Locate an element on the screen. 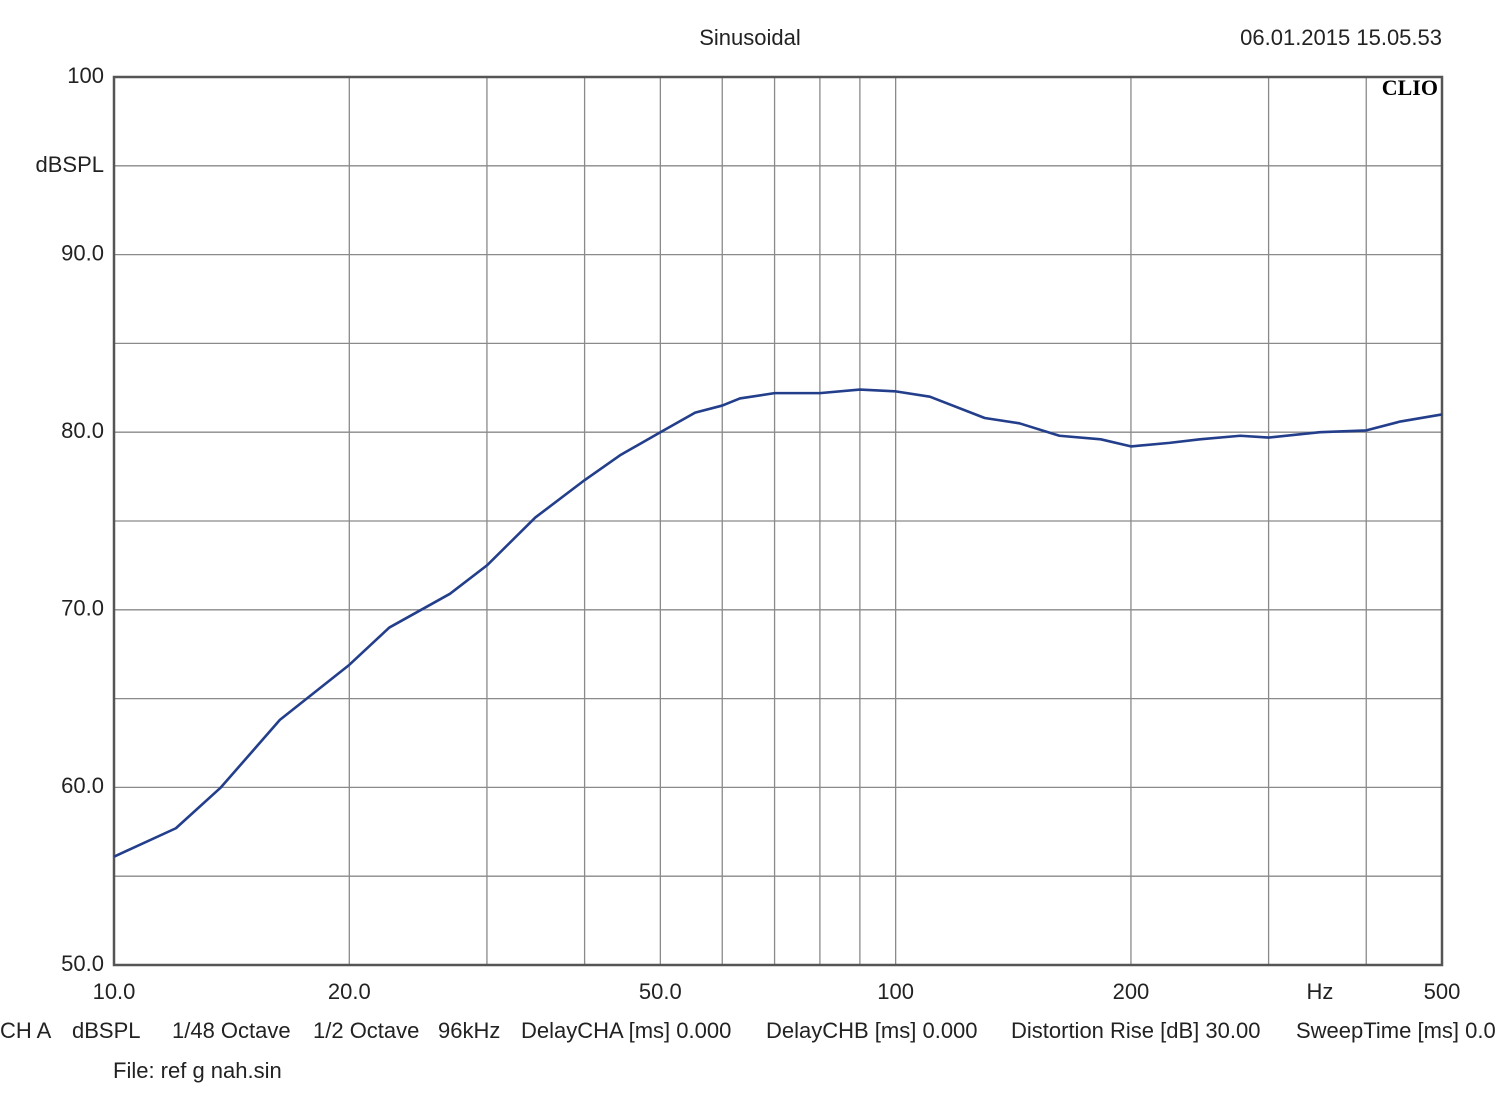  x-tick-label: 50.0 is located at coordinates (660, 991).